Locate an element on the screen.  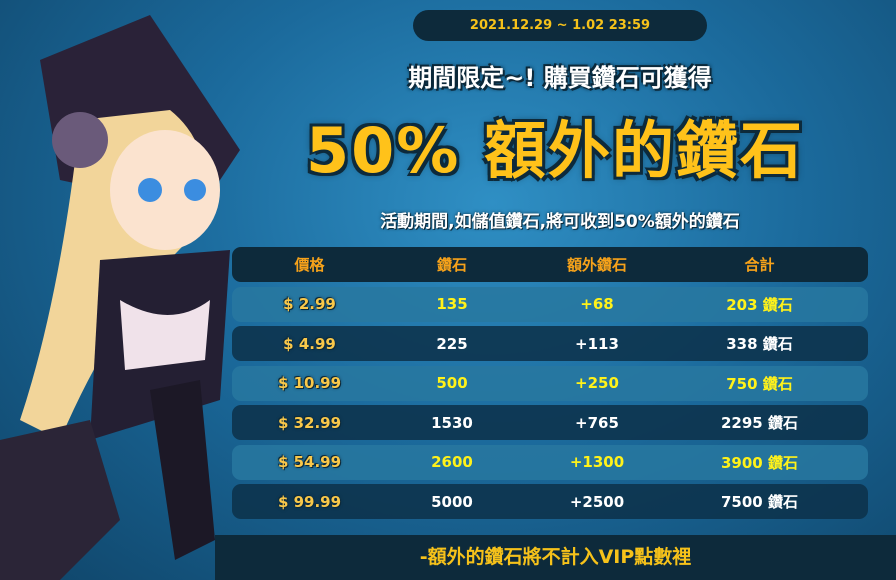
bonus-cell: +1300 is located at coordinates (597, 462).